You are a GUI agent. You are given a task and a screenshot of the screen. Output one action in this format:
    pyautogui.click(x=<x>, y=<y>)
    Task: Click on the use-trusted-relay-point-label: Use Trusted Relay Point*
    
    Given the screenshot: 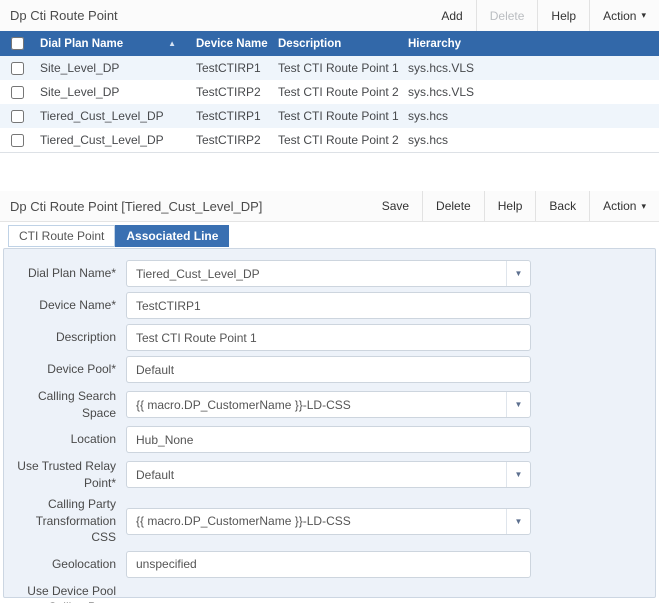 What is the action you would take?
    pyautogui.click(x=66, y=474)
    